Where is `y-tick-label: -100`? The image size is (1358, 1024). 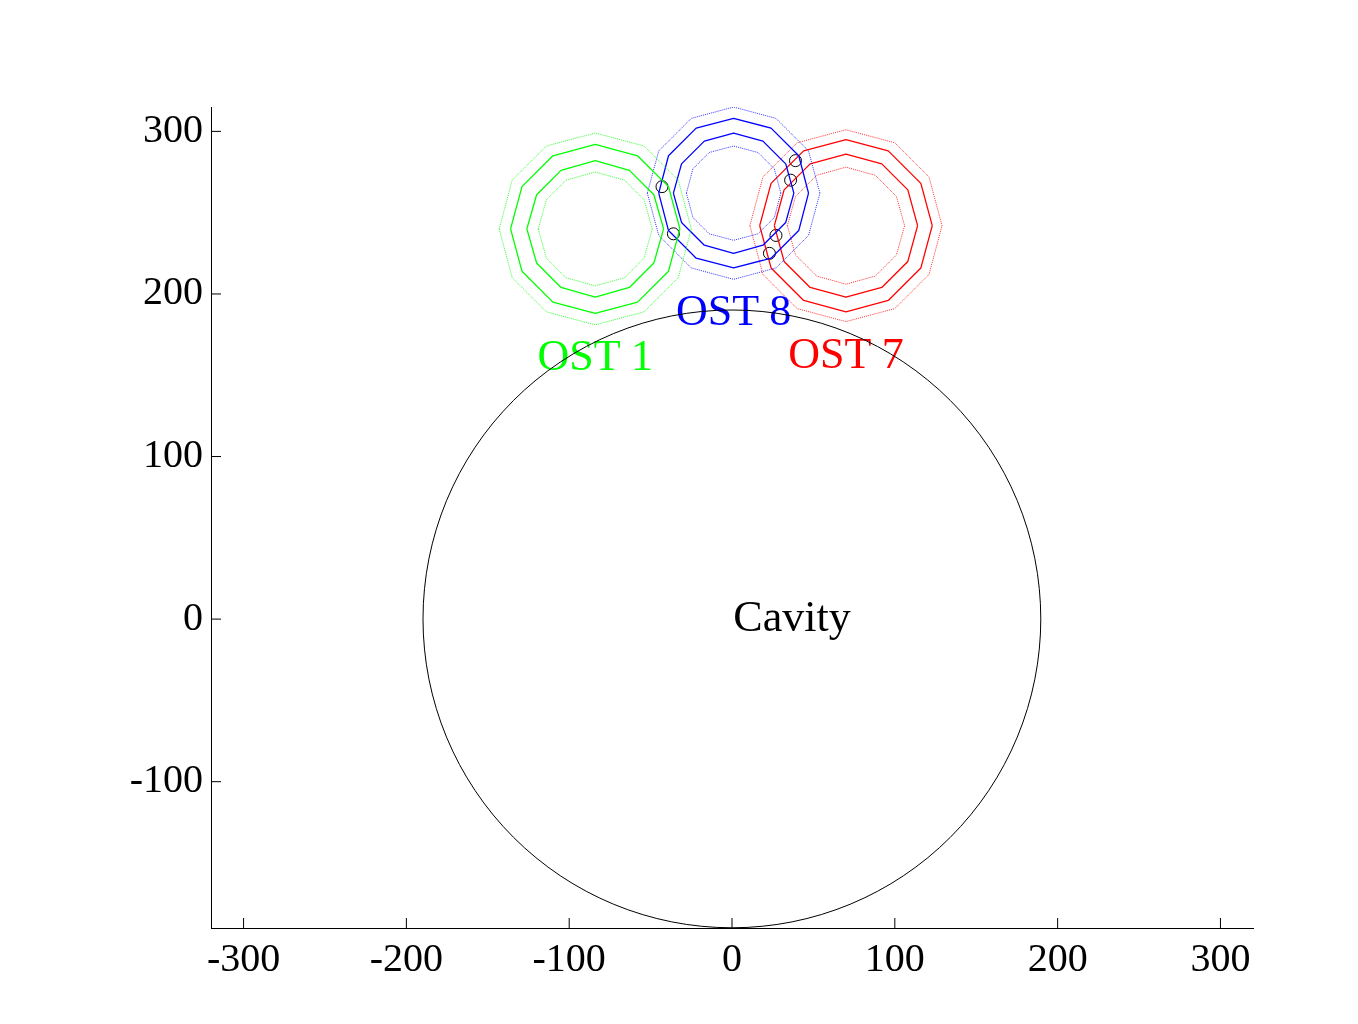
y-tick-label: -100 is located at coordinates (166, 779).